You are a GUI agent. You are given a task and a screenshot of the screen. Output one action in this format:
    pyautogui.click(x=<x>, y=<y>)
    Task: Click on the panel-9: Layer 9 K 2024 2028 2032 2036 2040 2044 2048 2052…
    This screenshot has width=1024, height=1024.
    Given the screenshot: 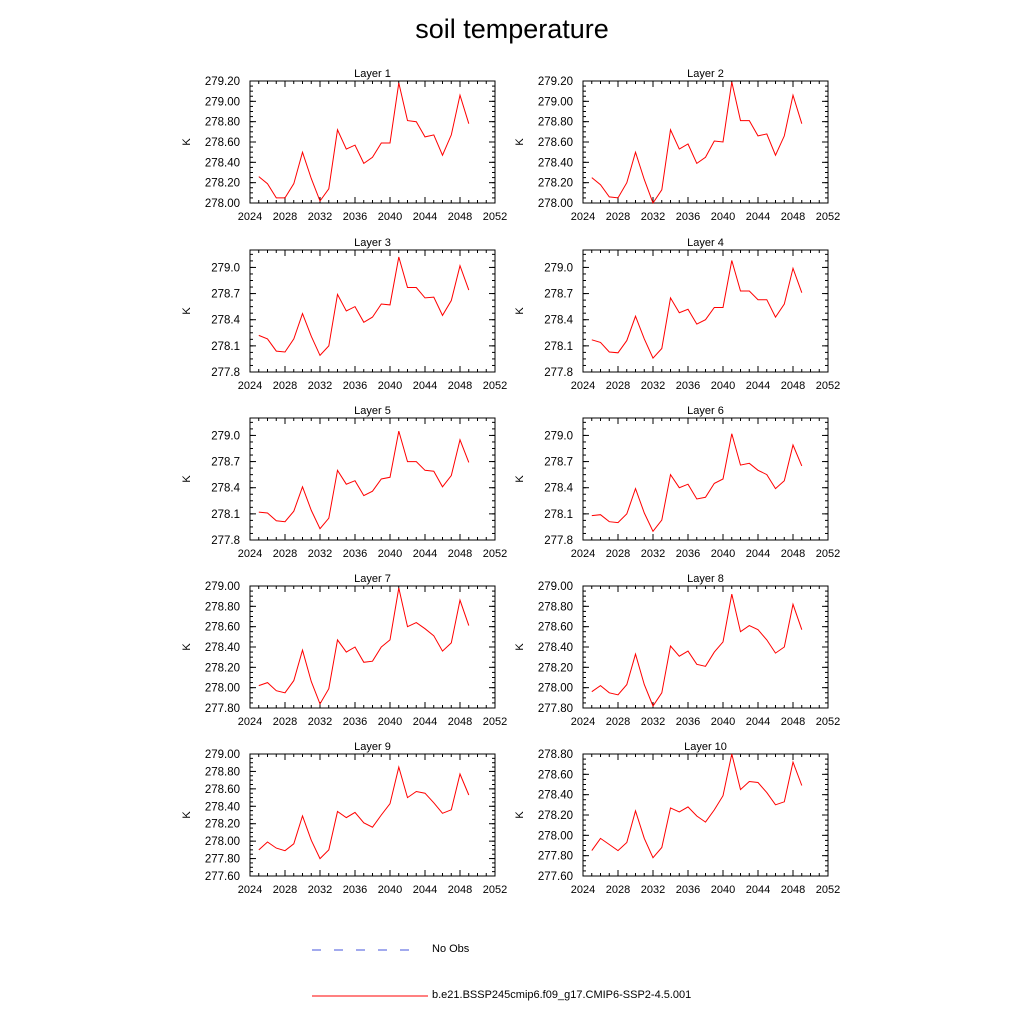 What is the action you would take?
    pyautogui.click(x=344, y=818)
    